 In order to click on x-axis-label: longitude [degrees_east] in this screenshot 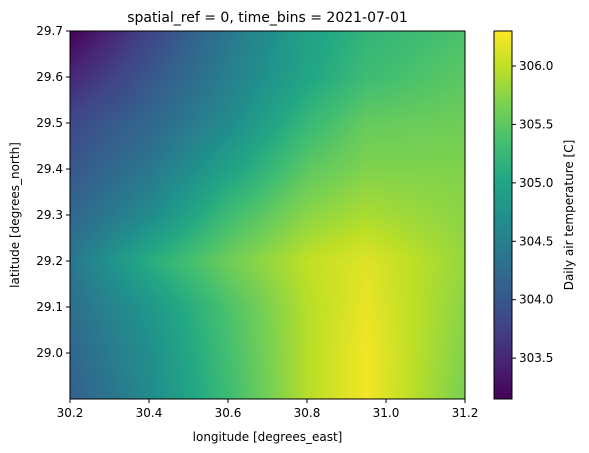, I will do `click(268, 437)`.